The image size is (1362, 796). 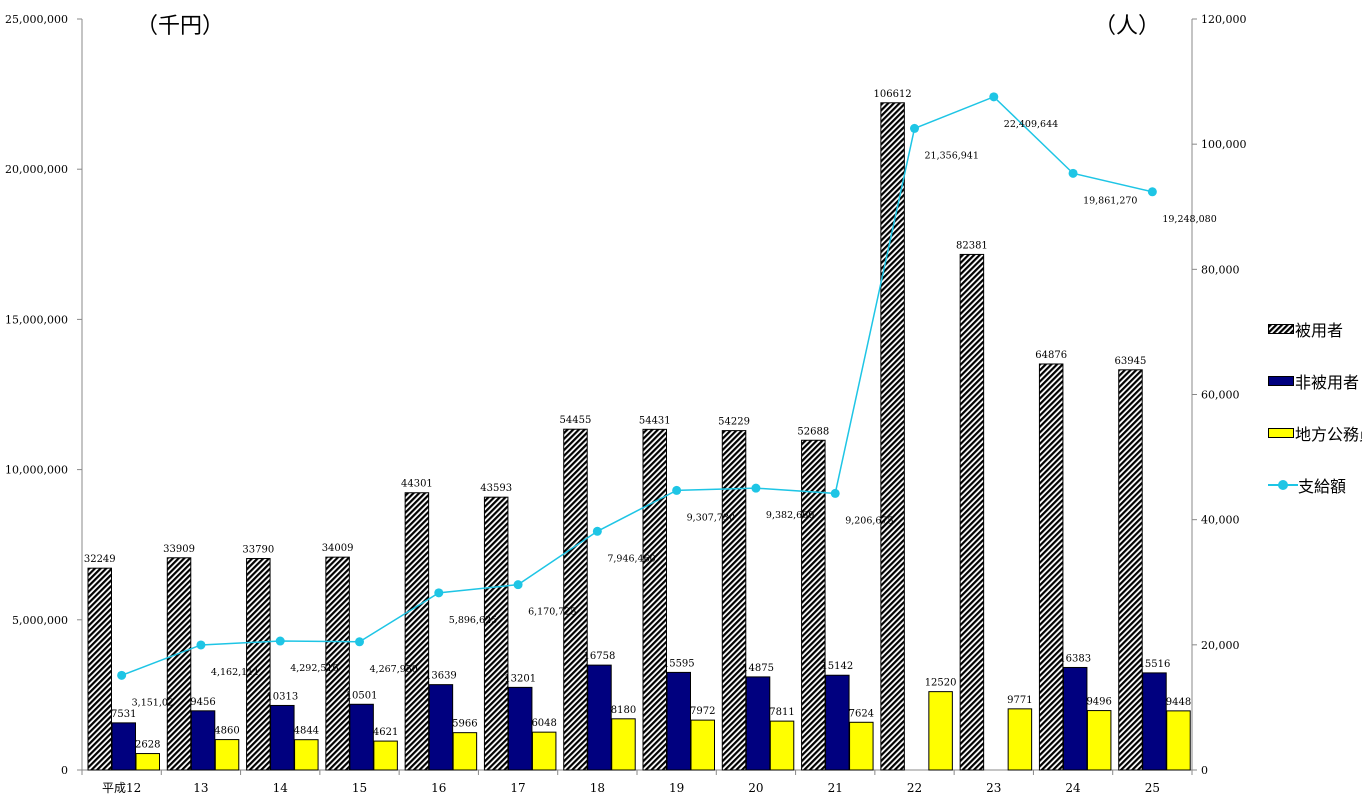 What do you see at coordinates (147, 745) in the screenshot?
I see `bar-value-label: 2628` at bounding box center [147, 745].